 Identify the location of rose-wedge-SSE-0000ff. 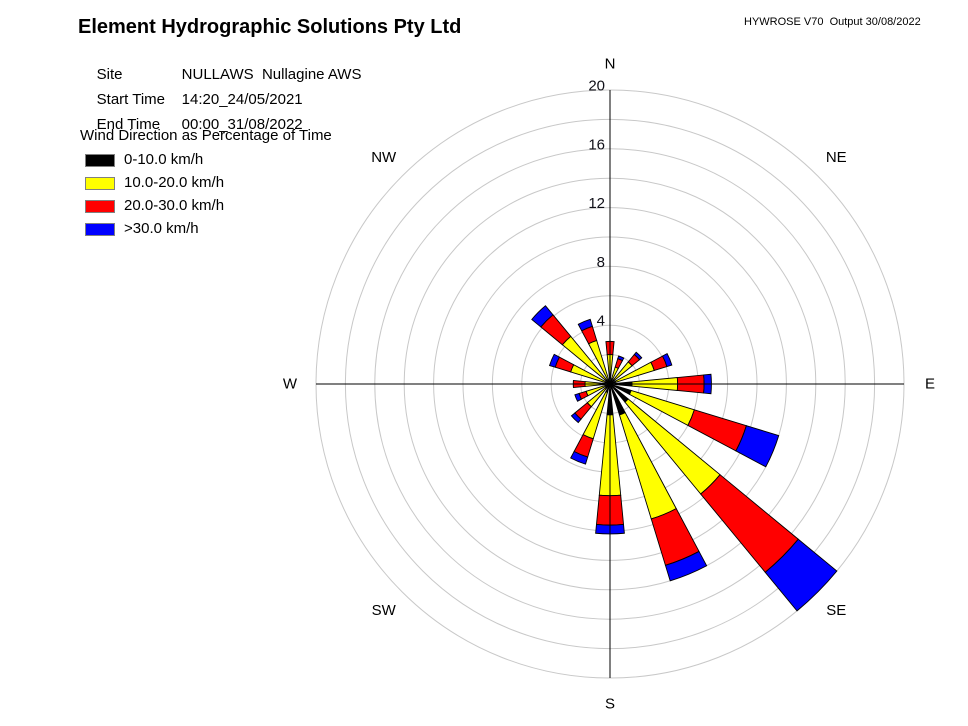
(686, 566).